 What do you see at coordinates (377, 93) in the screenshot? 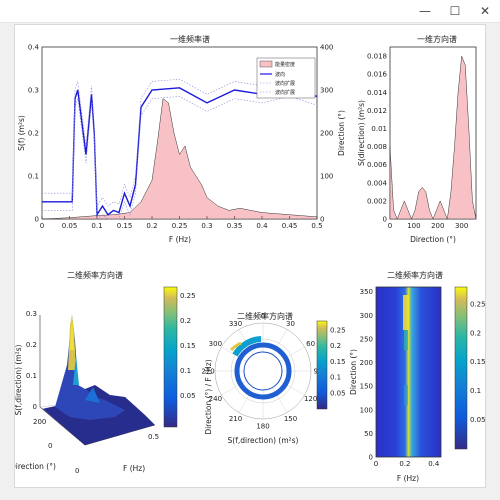
I see `direction-ytick-label: 0.014` at bounding box center [377, 93].